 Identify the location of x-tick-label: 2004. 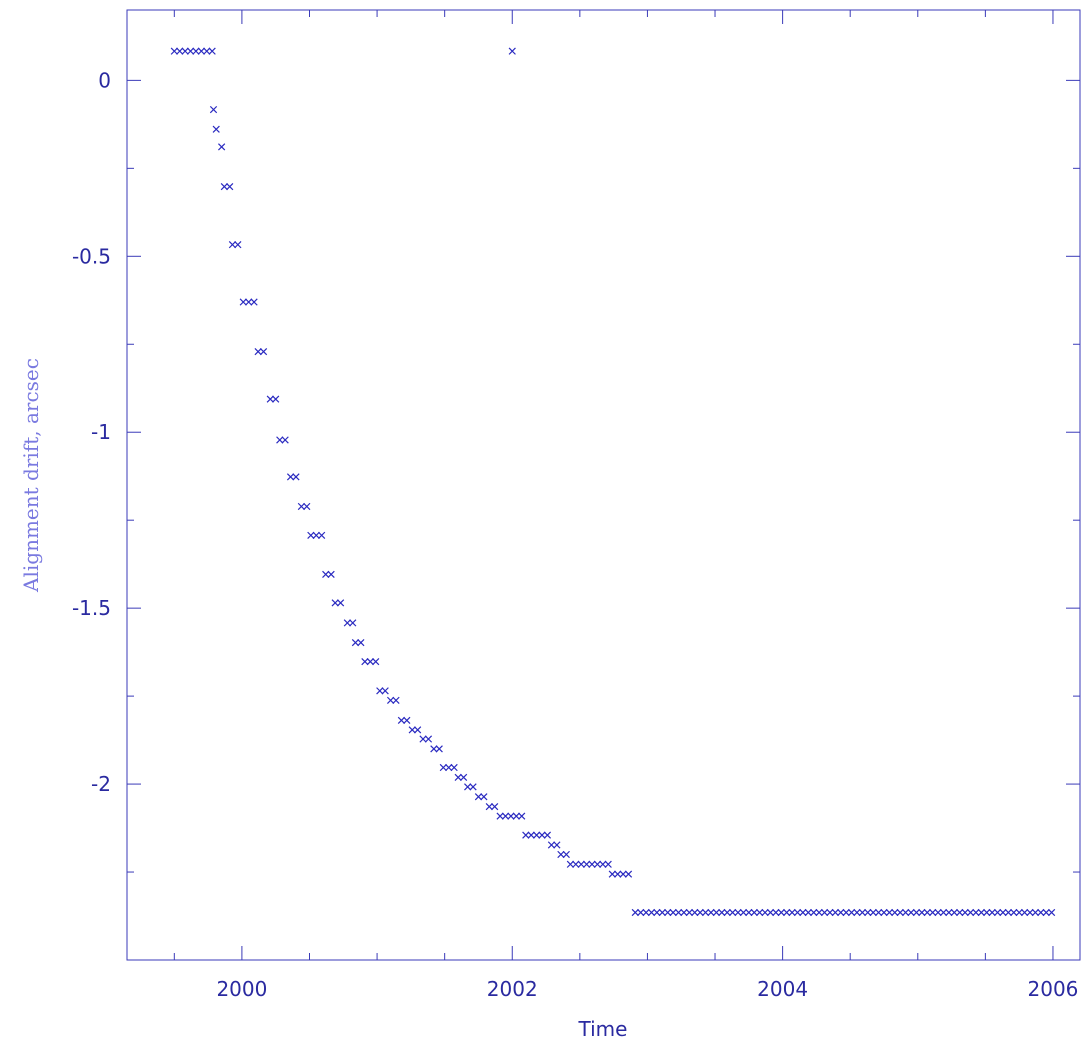
(782, 989).